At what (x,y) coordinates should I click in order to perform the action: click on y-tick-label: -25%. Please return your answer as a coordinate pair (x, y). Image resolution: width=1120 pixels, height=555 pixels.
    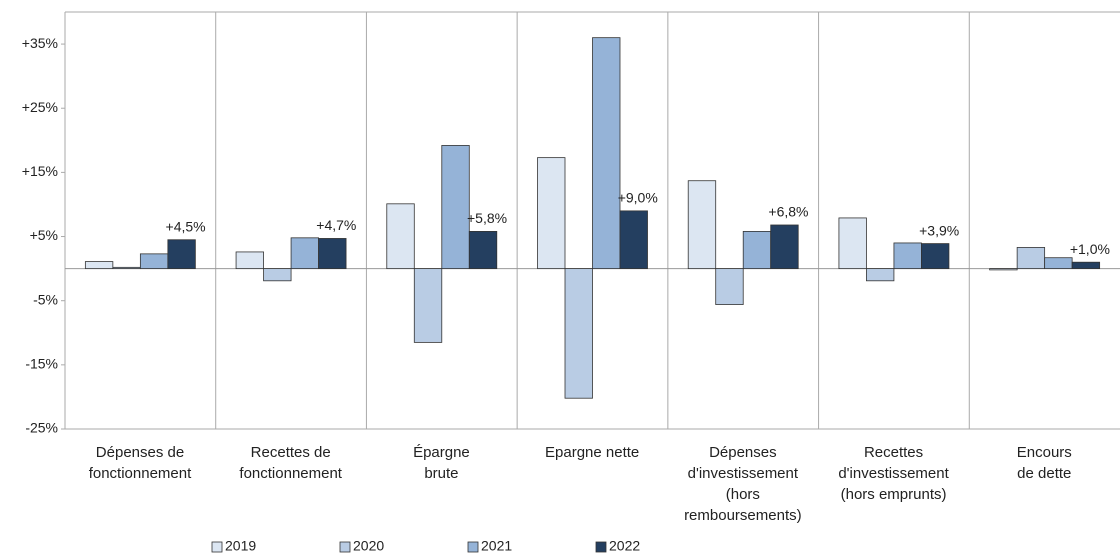
    Looking at the image, I should click on (41, 428).